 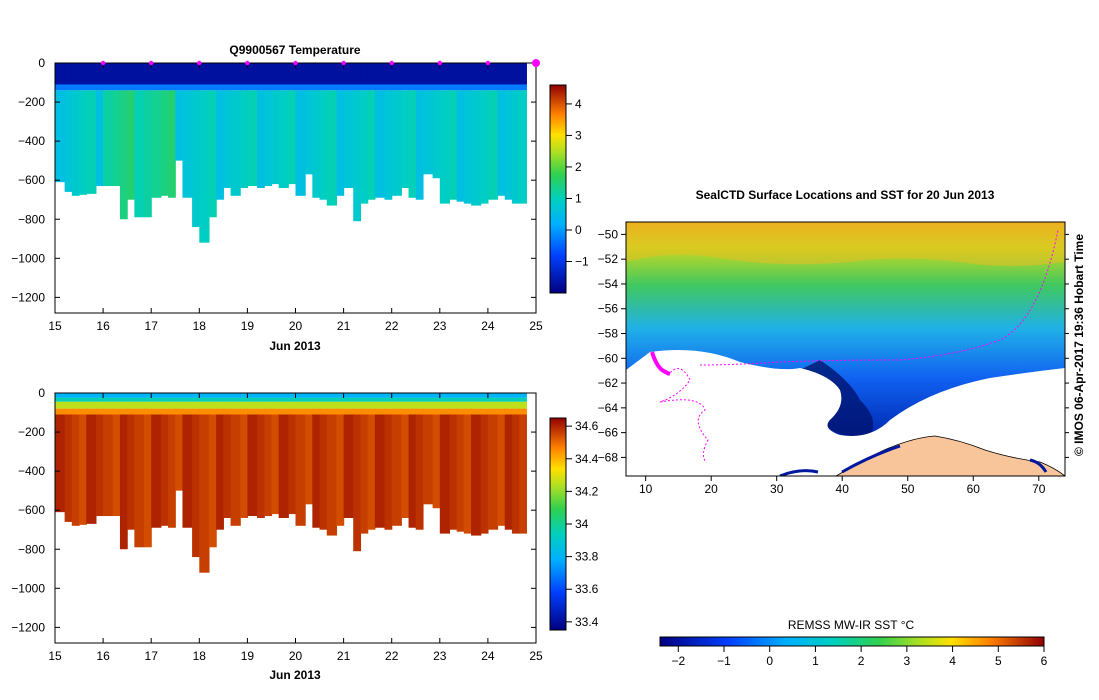 What do you see at coordinates (998, 661) in the screenshot?
I see `sst-colorbar-tick-label: 5` at bounding box center [998, 661].